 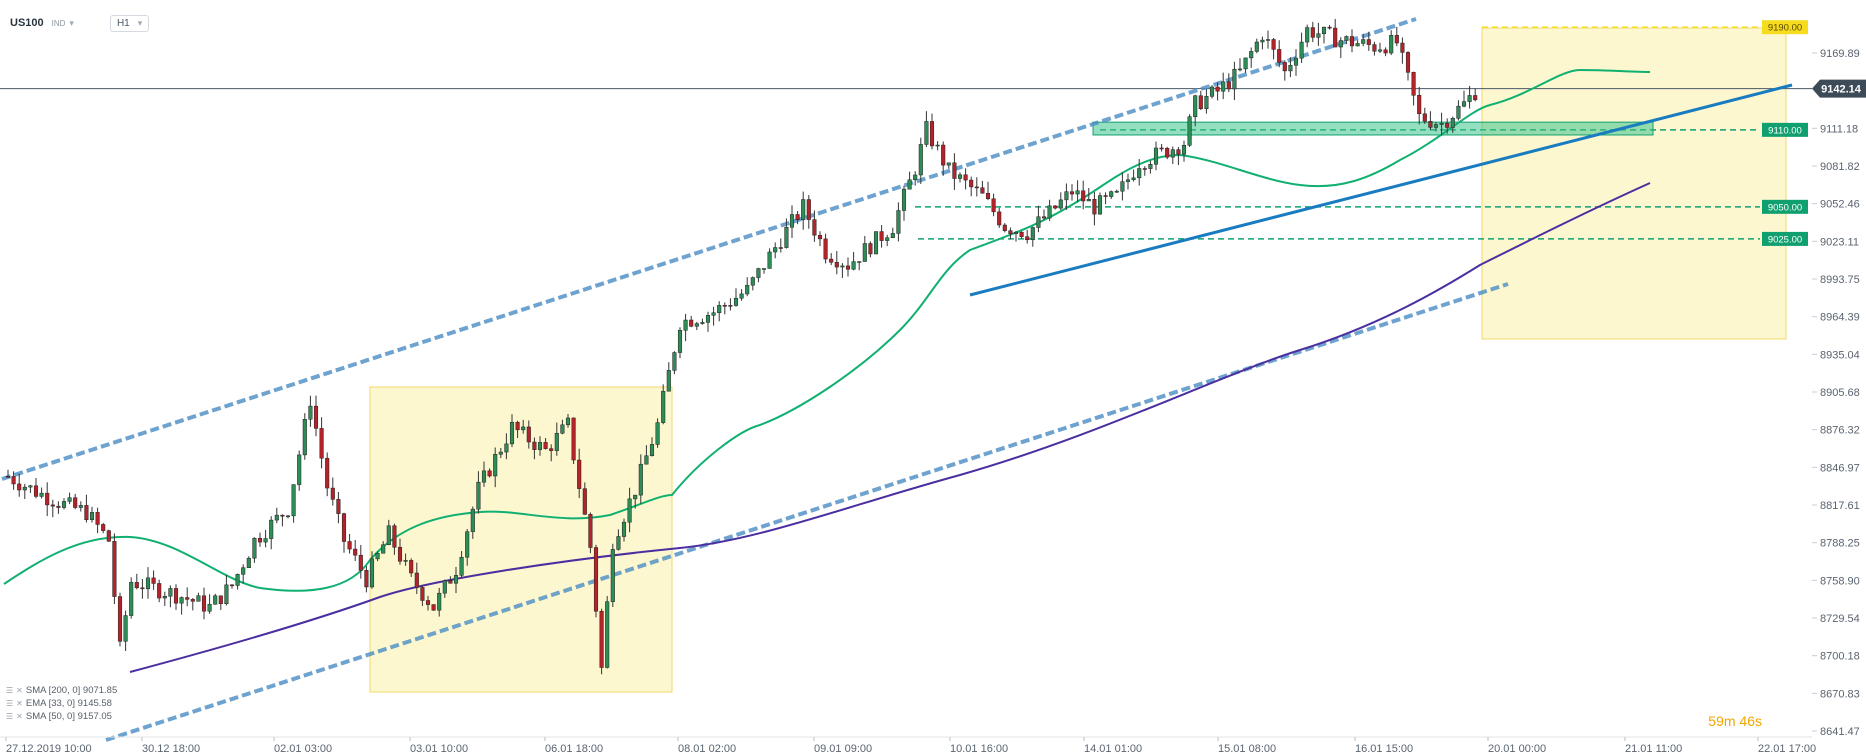 I want to click on consolidation-zone-left, so click(x=521, y=539).